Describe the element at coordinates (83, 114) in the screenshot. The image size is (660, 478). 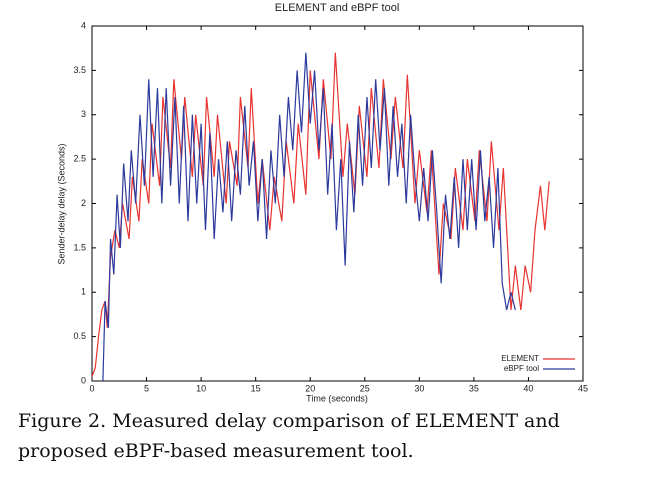
I see `y-tick-label: 3` at that location.